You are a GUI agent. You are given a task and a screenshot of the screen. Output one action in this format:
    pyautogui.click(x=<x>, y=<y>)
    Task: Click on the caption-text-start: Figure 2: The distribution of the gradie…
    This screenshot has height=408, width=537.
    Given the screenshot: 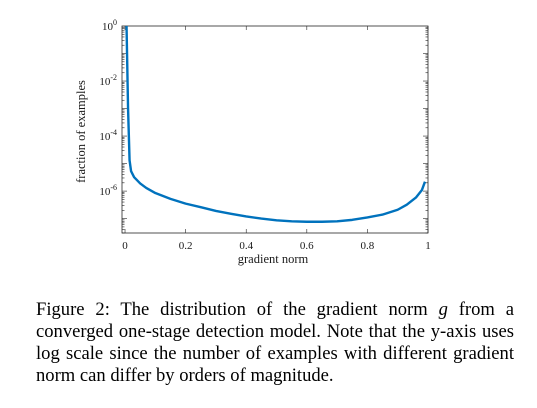 What is the action you would take?
    pyautogui.click(x=237, y=309)
    